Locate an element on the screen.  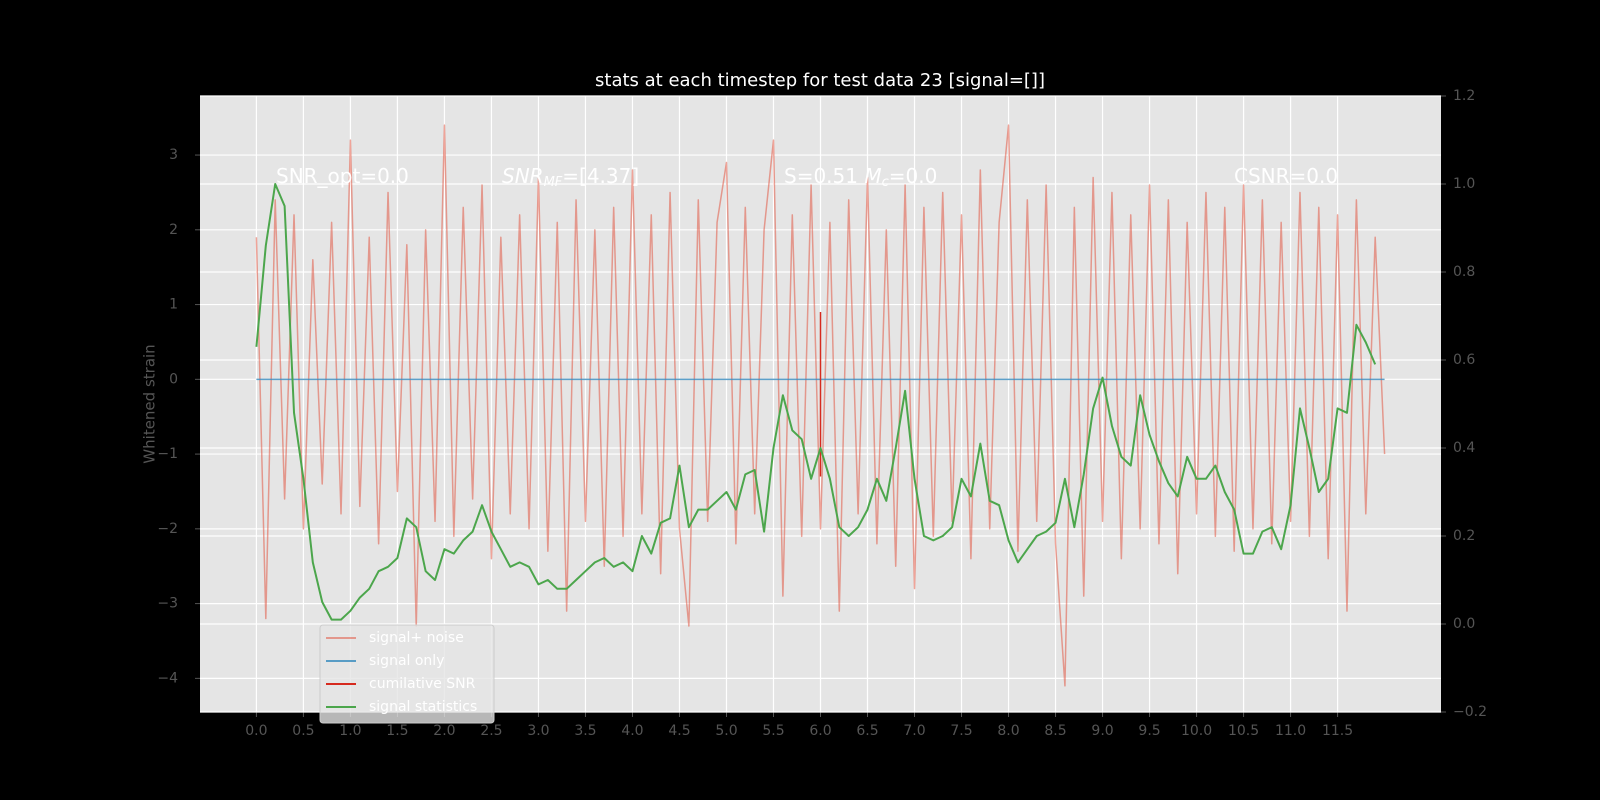
y-tick-label: −4 is located at coordinates (167, 678).